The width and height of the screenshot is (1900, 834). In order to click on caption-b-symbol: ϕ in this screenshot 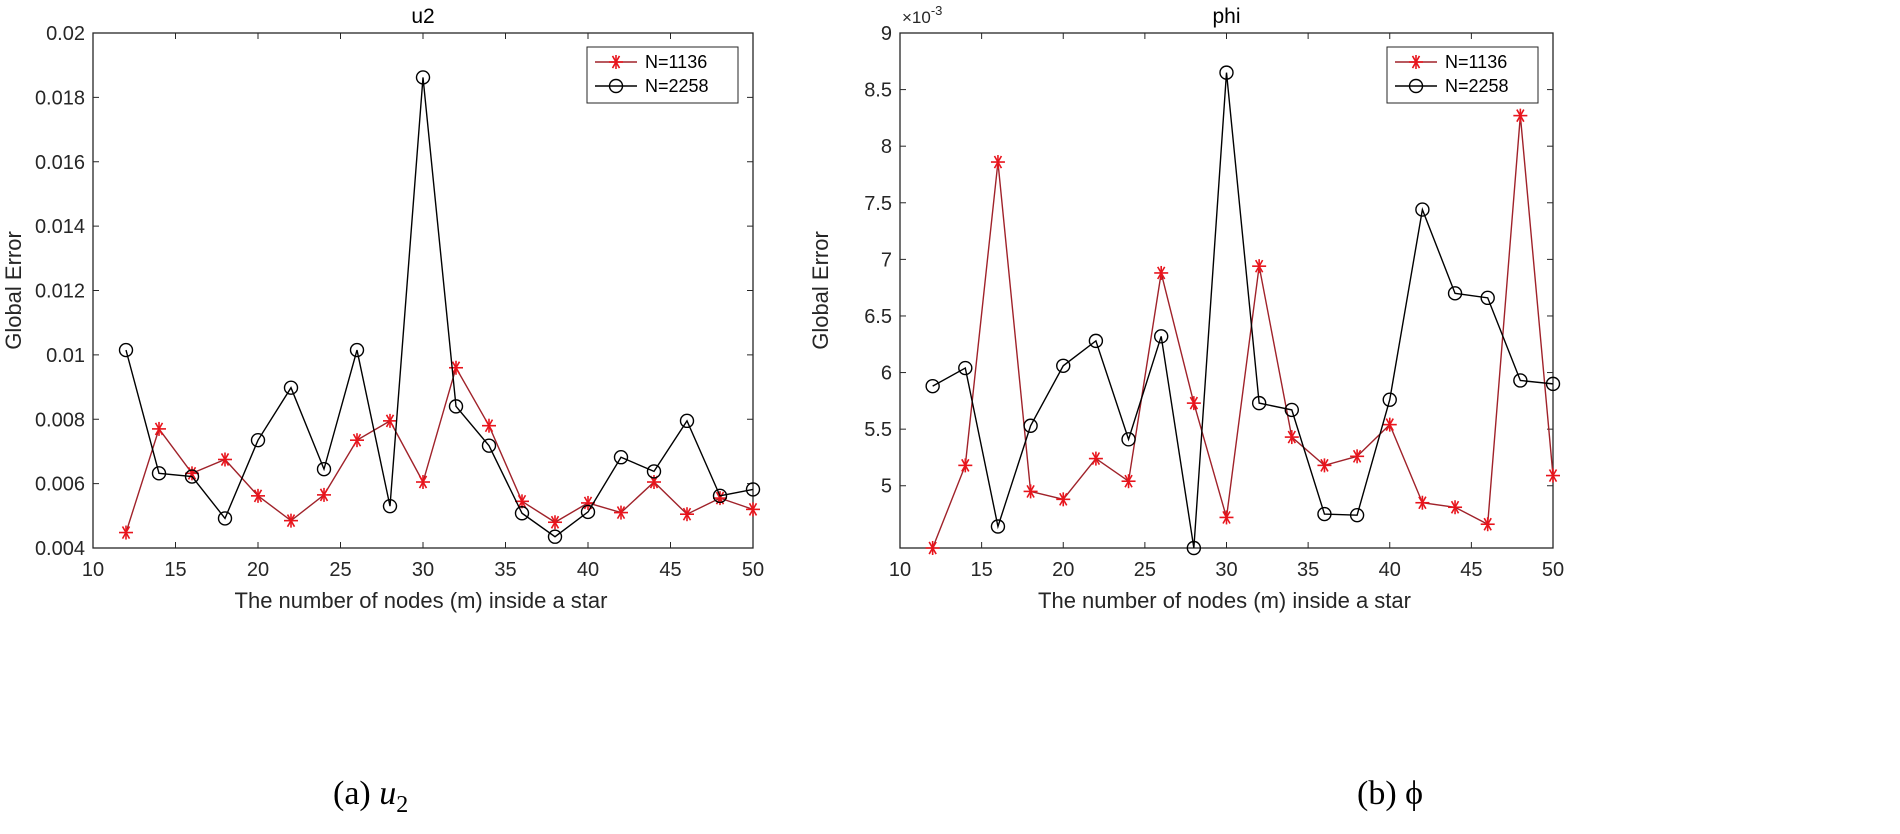, I will do `click(1414, 793)`.